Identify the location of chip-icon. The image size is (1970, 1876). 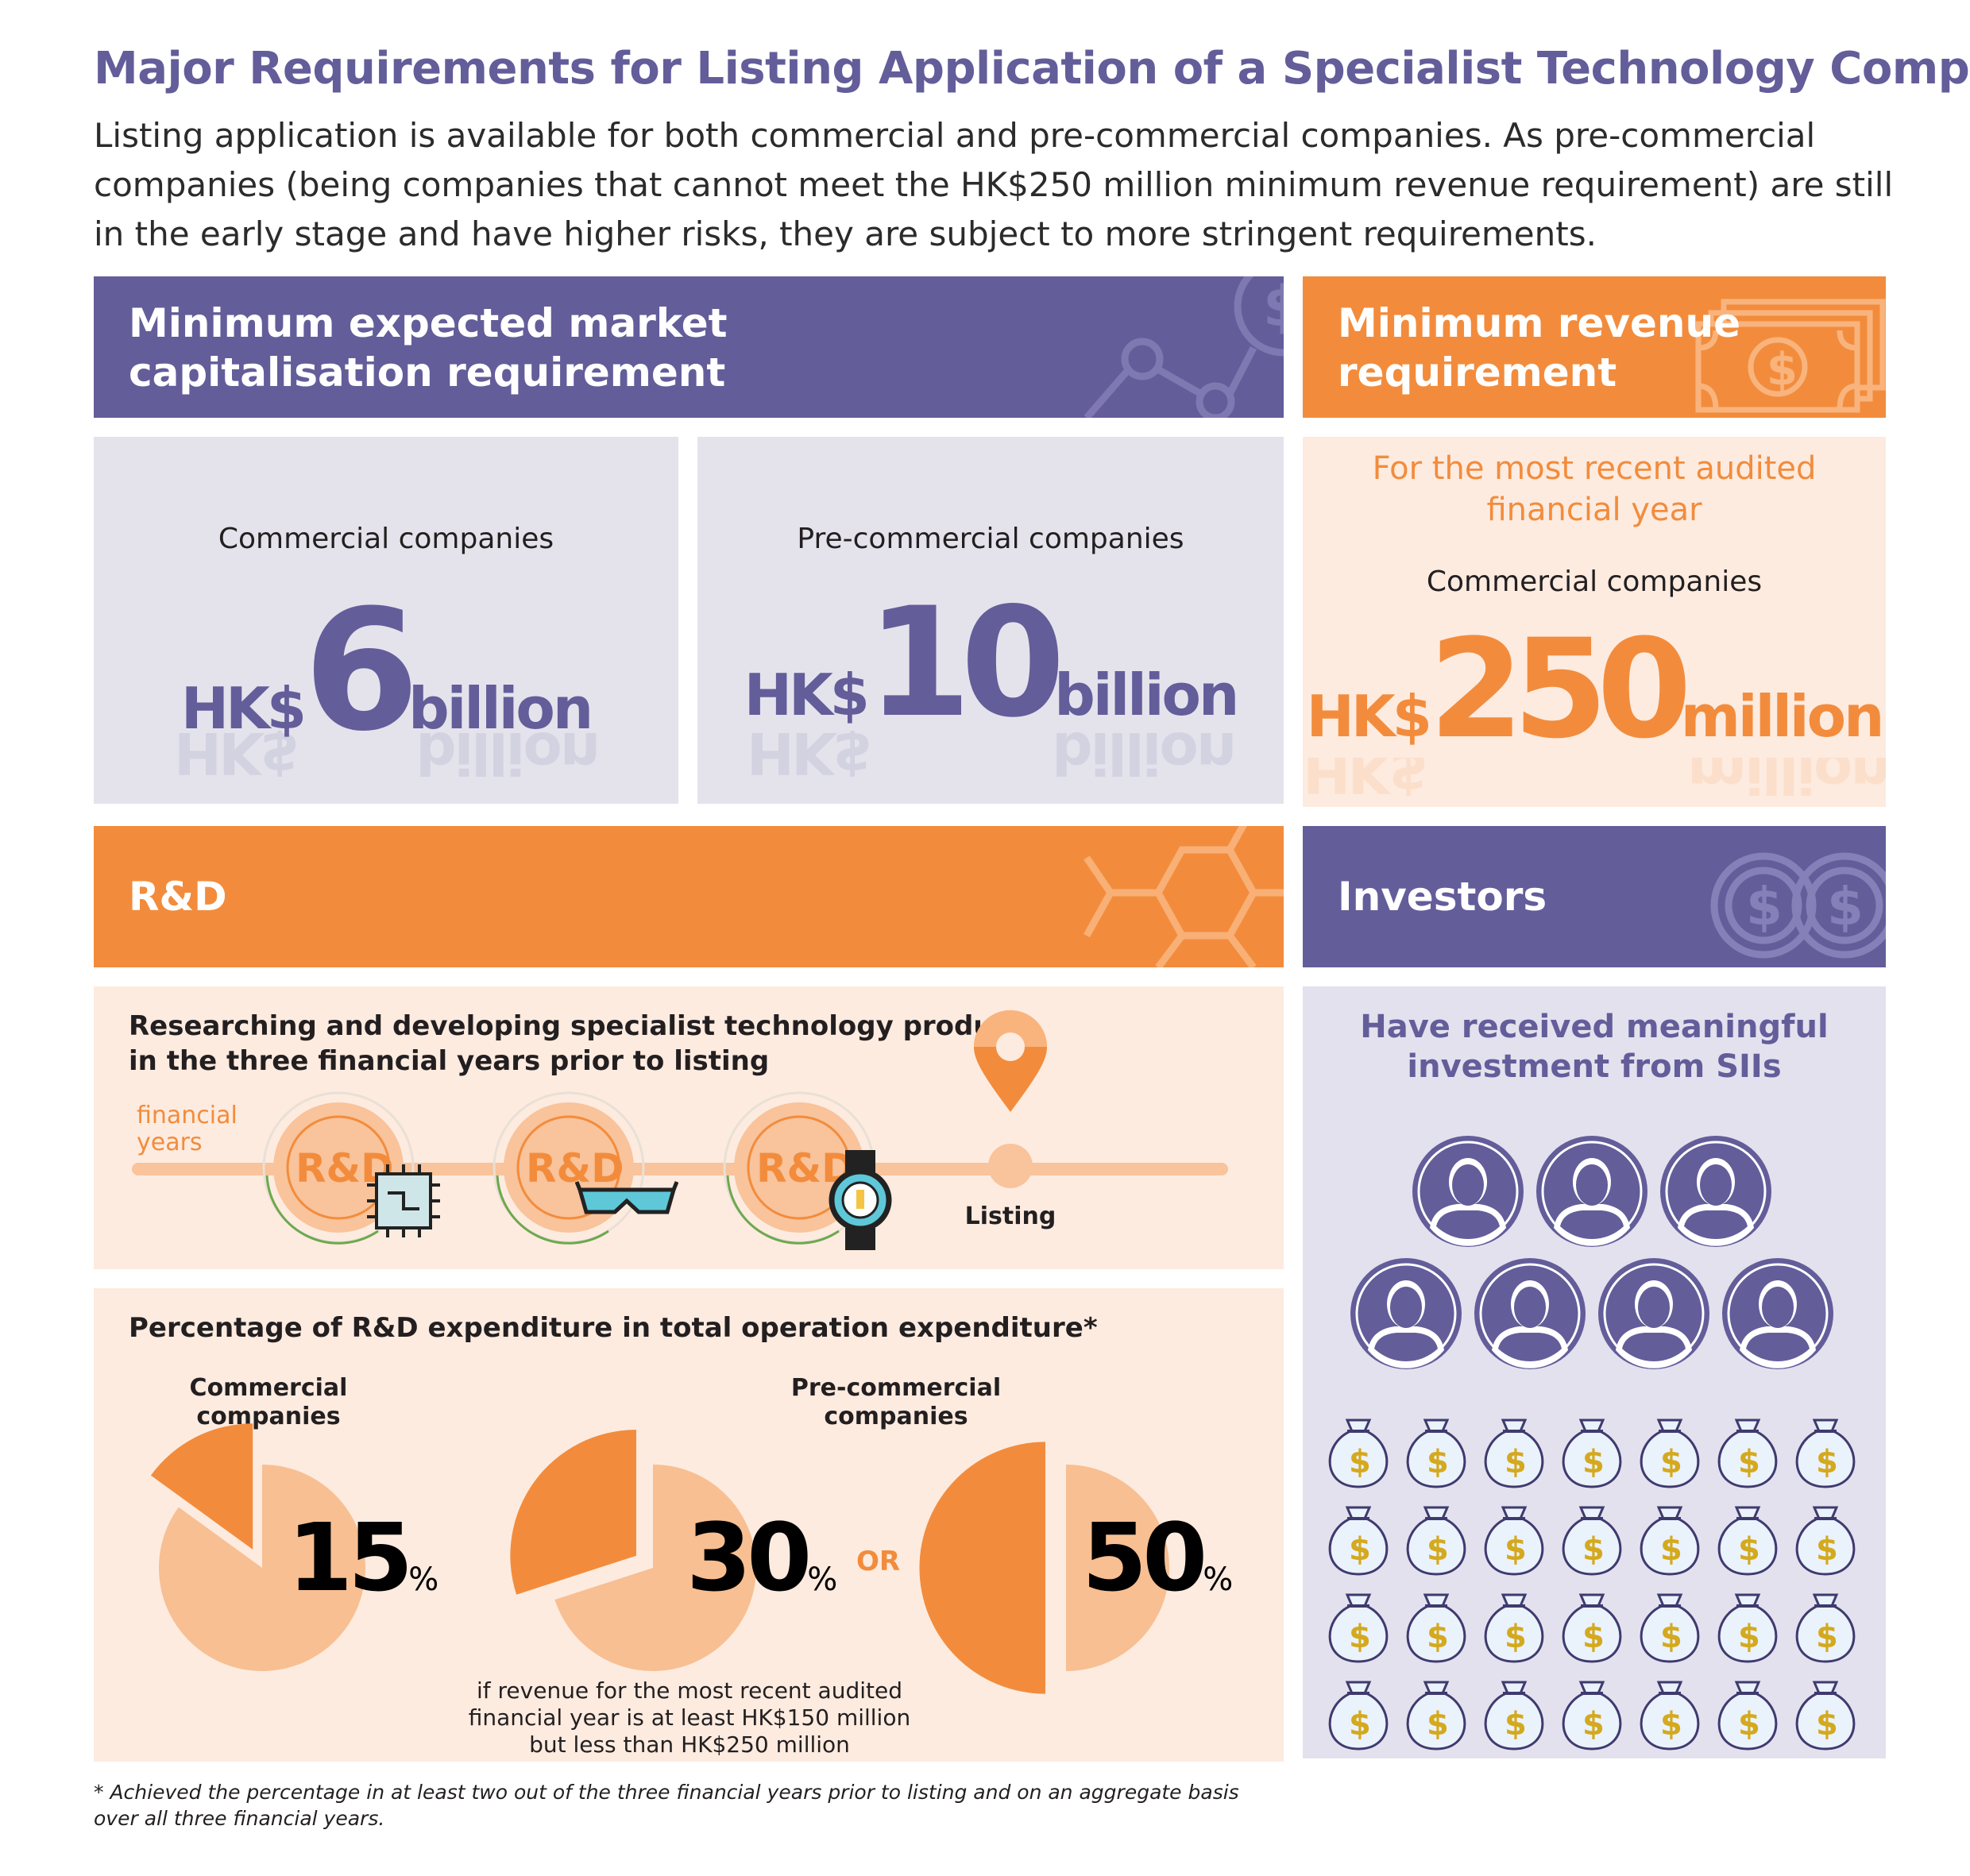
(403, 1202).